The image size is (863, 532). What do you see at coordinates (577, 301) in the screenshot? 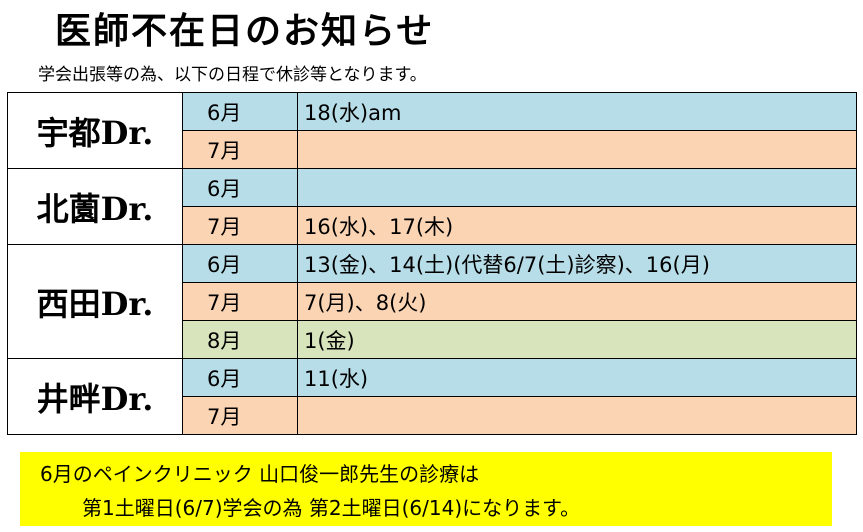
I see `dates: 7(月)、8(火)` at bounding box center [577, 301].